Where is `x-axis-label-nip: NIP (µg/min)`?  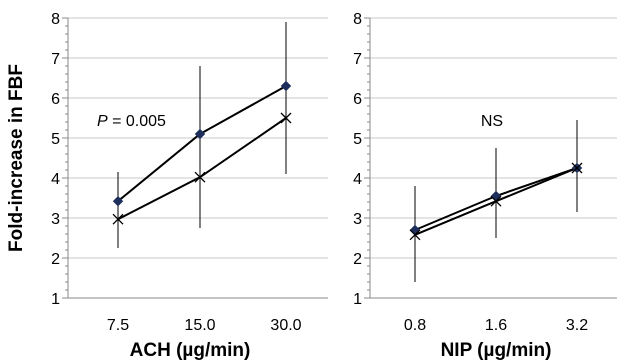
x-axis-label-nip: NIP (µg/min) is located at coordinates (496, 350).